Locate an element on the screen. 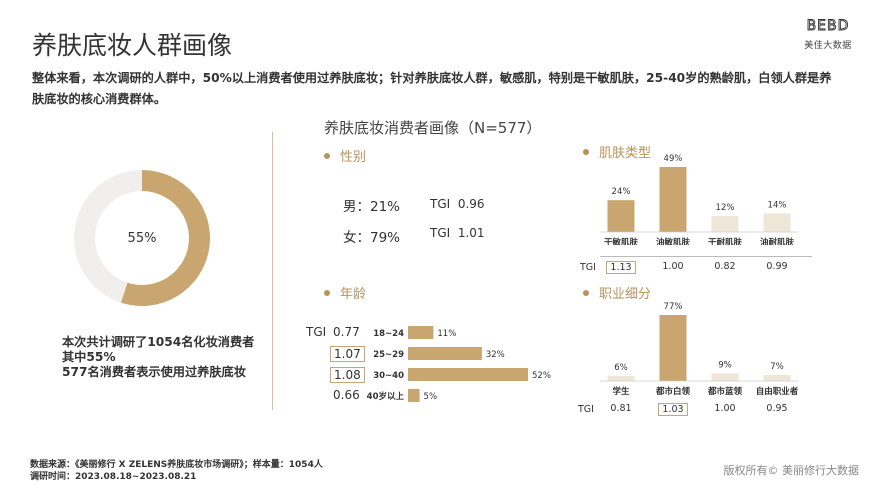  source-line: 数据来源：《美丽修行 X ZELENS养肤底妆市场调研》；样本量：1054人 is located at coordinates (176, 465).